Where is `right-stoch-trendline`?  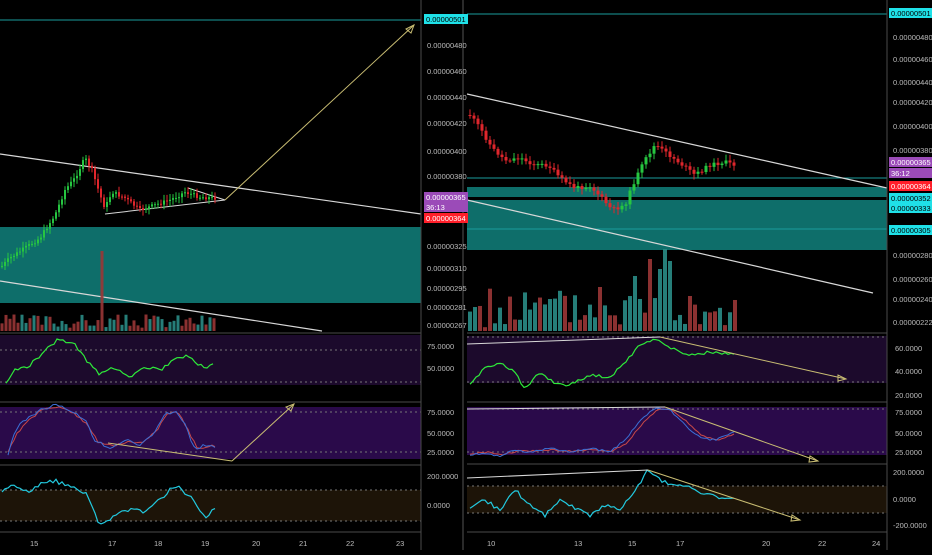 right-stoch-trendline is located at coordinates (566, 408).